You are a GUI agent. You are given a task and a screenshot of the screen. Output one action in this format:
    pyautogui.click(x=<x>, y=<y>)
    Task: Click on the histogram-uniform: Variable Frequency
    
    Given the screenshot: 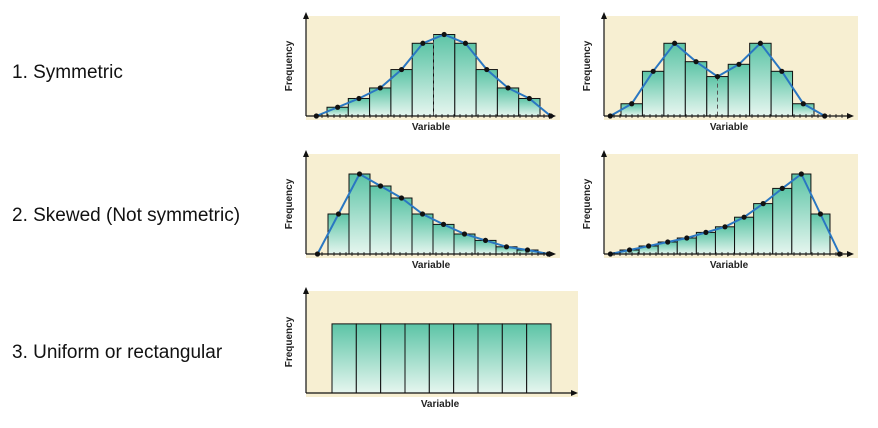 What is the action you would take?
    pyautogui.click(x=431, y=348)
    